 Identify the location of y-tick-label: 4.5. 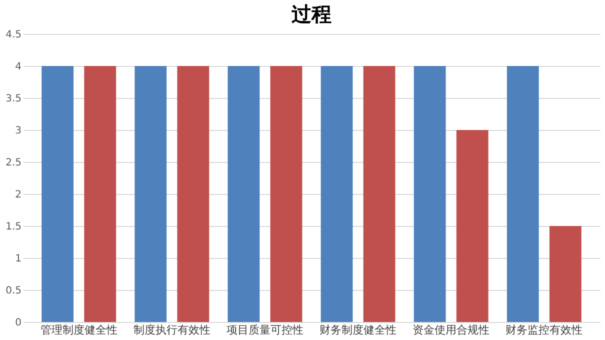
(14, 35).